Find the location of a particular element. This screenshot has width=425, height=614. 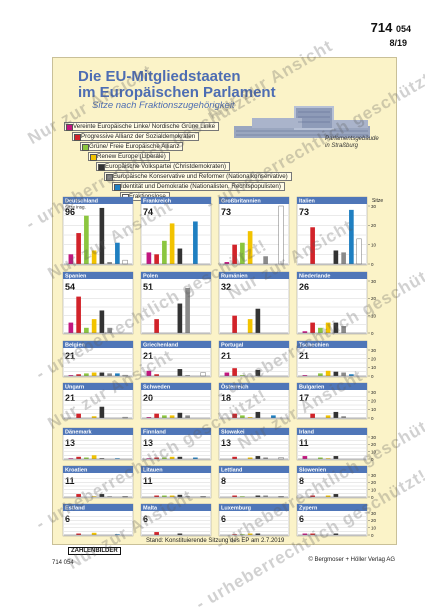

publisher-credit: © Bergmoser + Höller Verlag AG is located at coordinates (351, 560).